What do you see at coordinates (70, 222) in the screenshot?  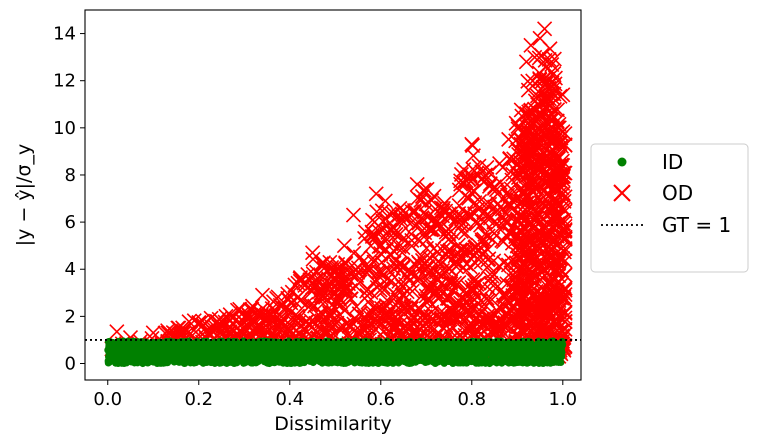 I see `y-tick-label: 6` at bounding box center [70, 222].